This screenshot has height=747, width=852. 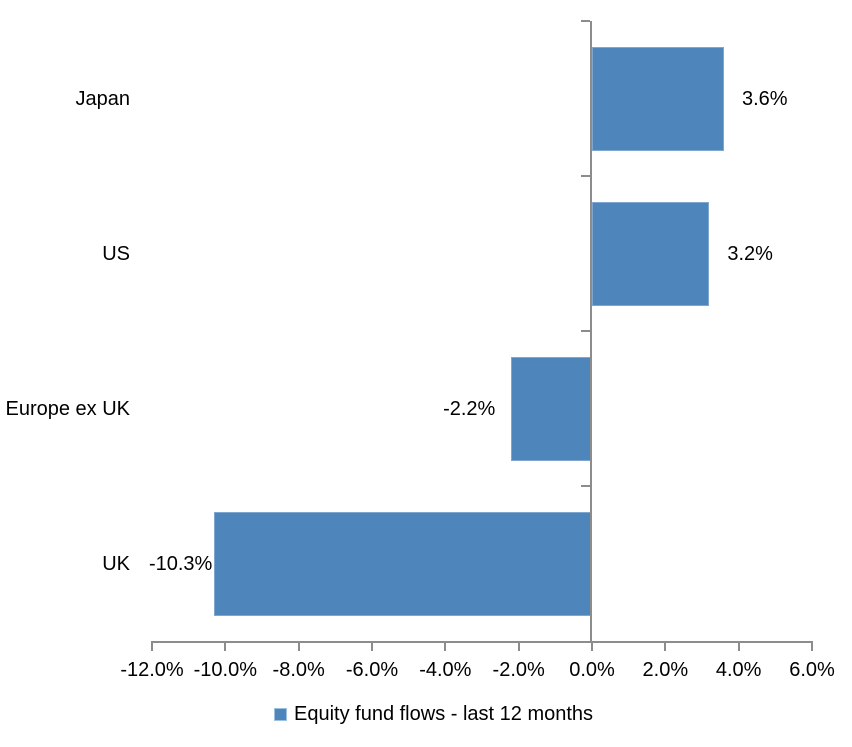 What do you see at coordinates (103, 98) in the screenshot?
I see `category-label: Japan` at bounding box center [103, 98].